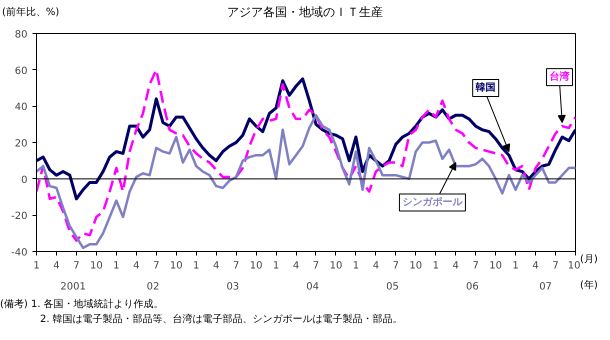  Describe the element at coordinates (486, 88) in the screenshot. I see `text: 韓国` at that location.